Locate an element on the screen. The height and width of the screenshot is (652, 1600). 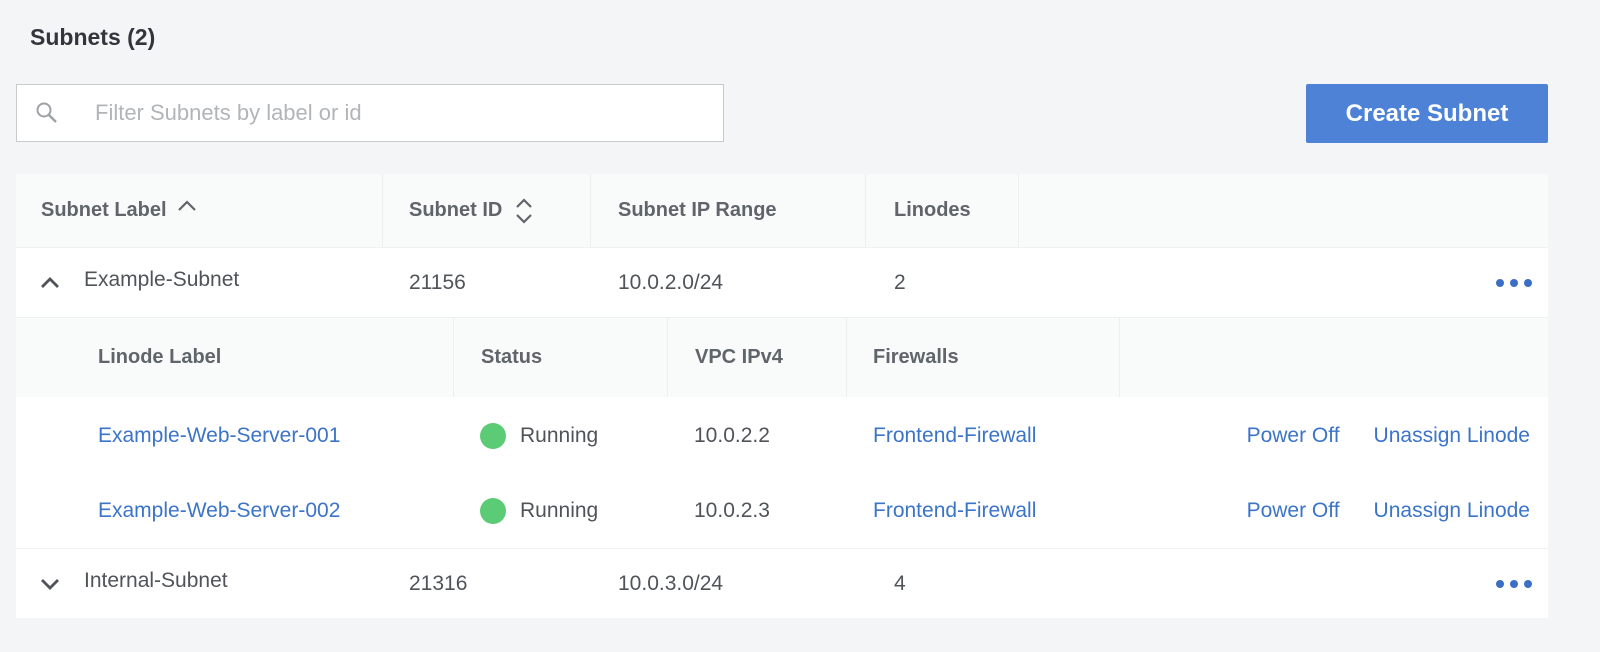
sort-up-icon is located at coordinates (186, 205).